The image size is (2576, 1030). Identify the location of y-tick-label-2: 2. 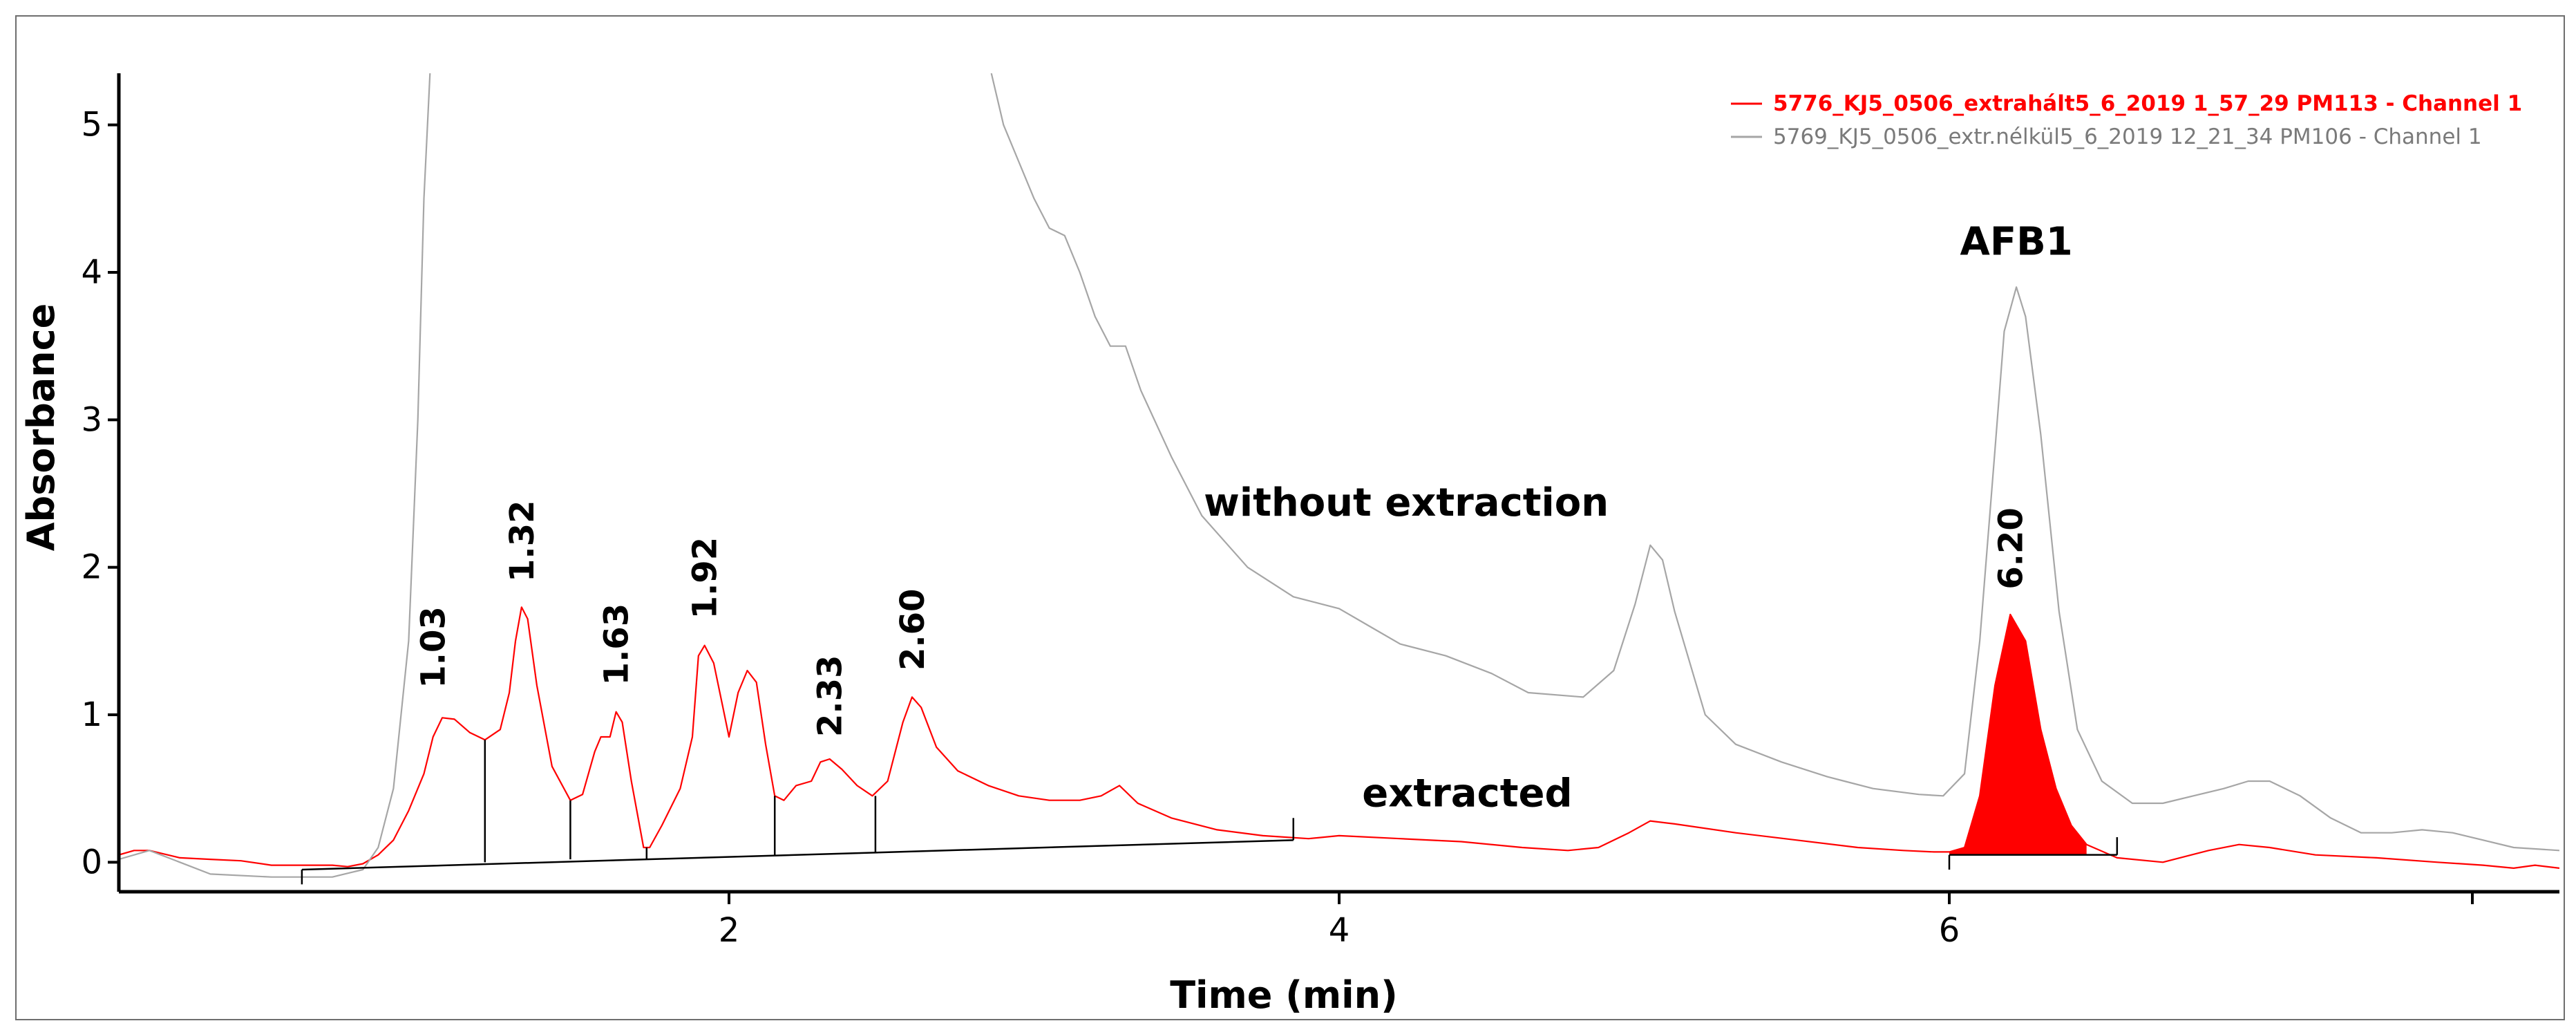
(91, 567).